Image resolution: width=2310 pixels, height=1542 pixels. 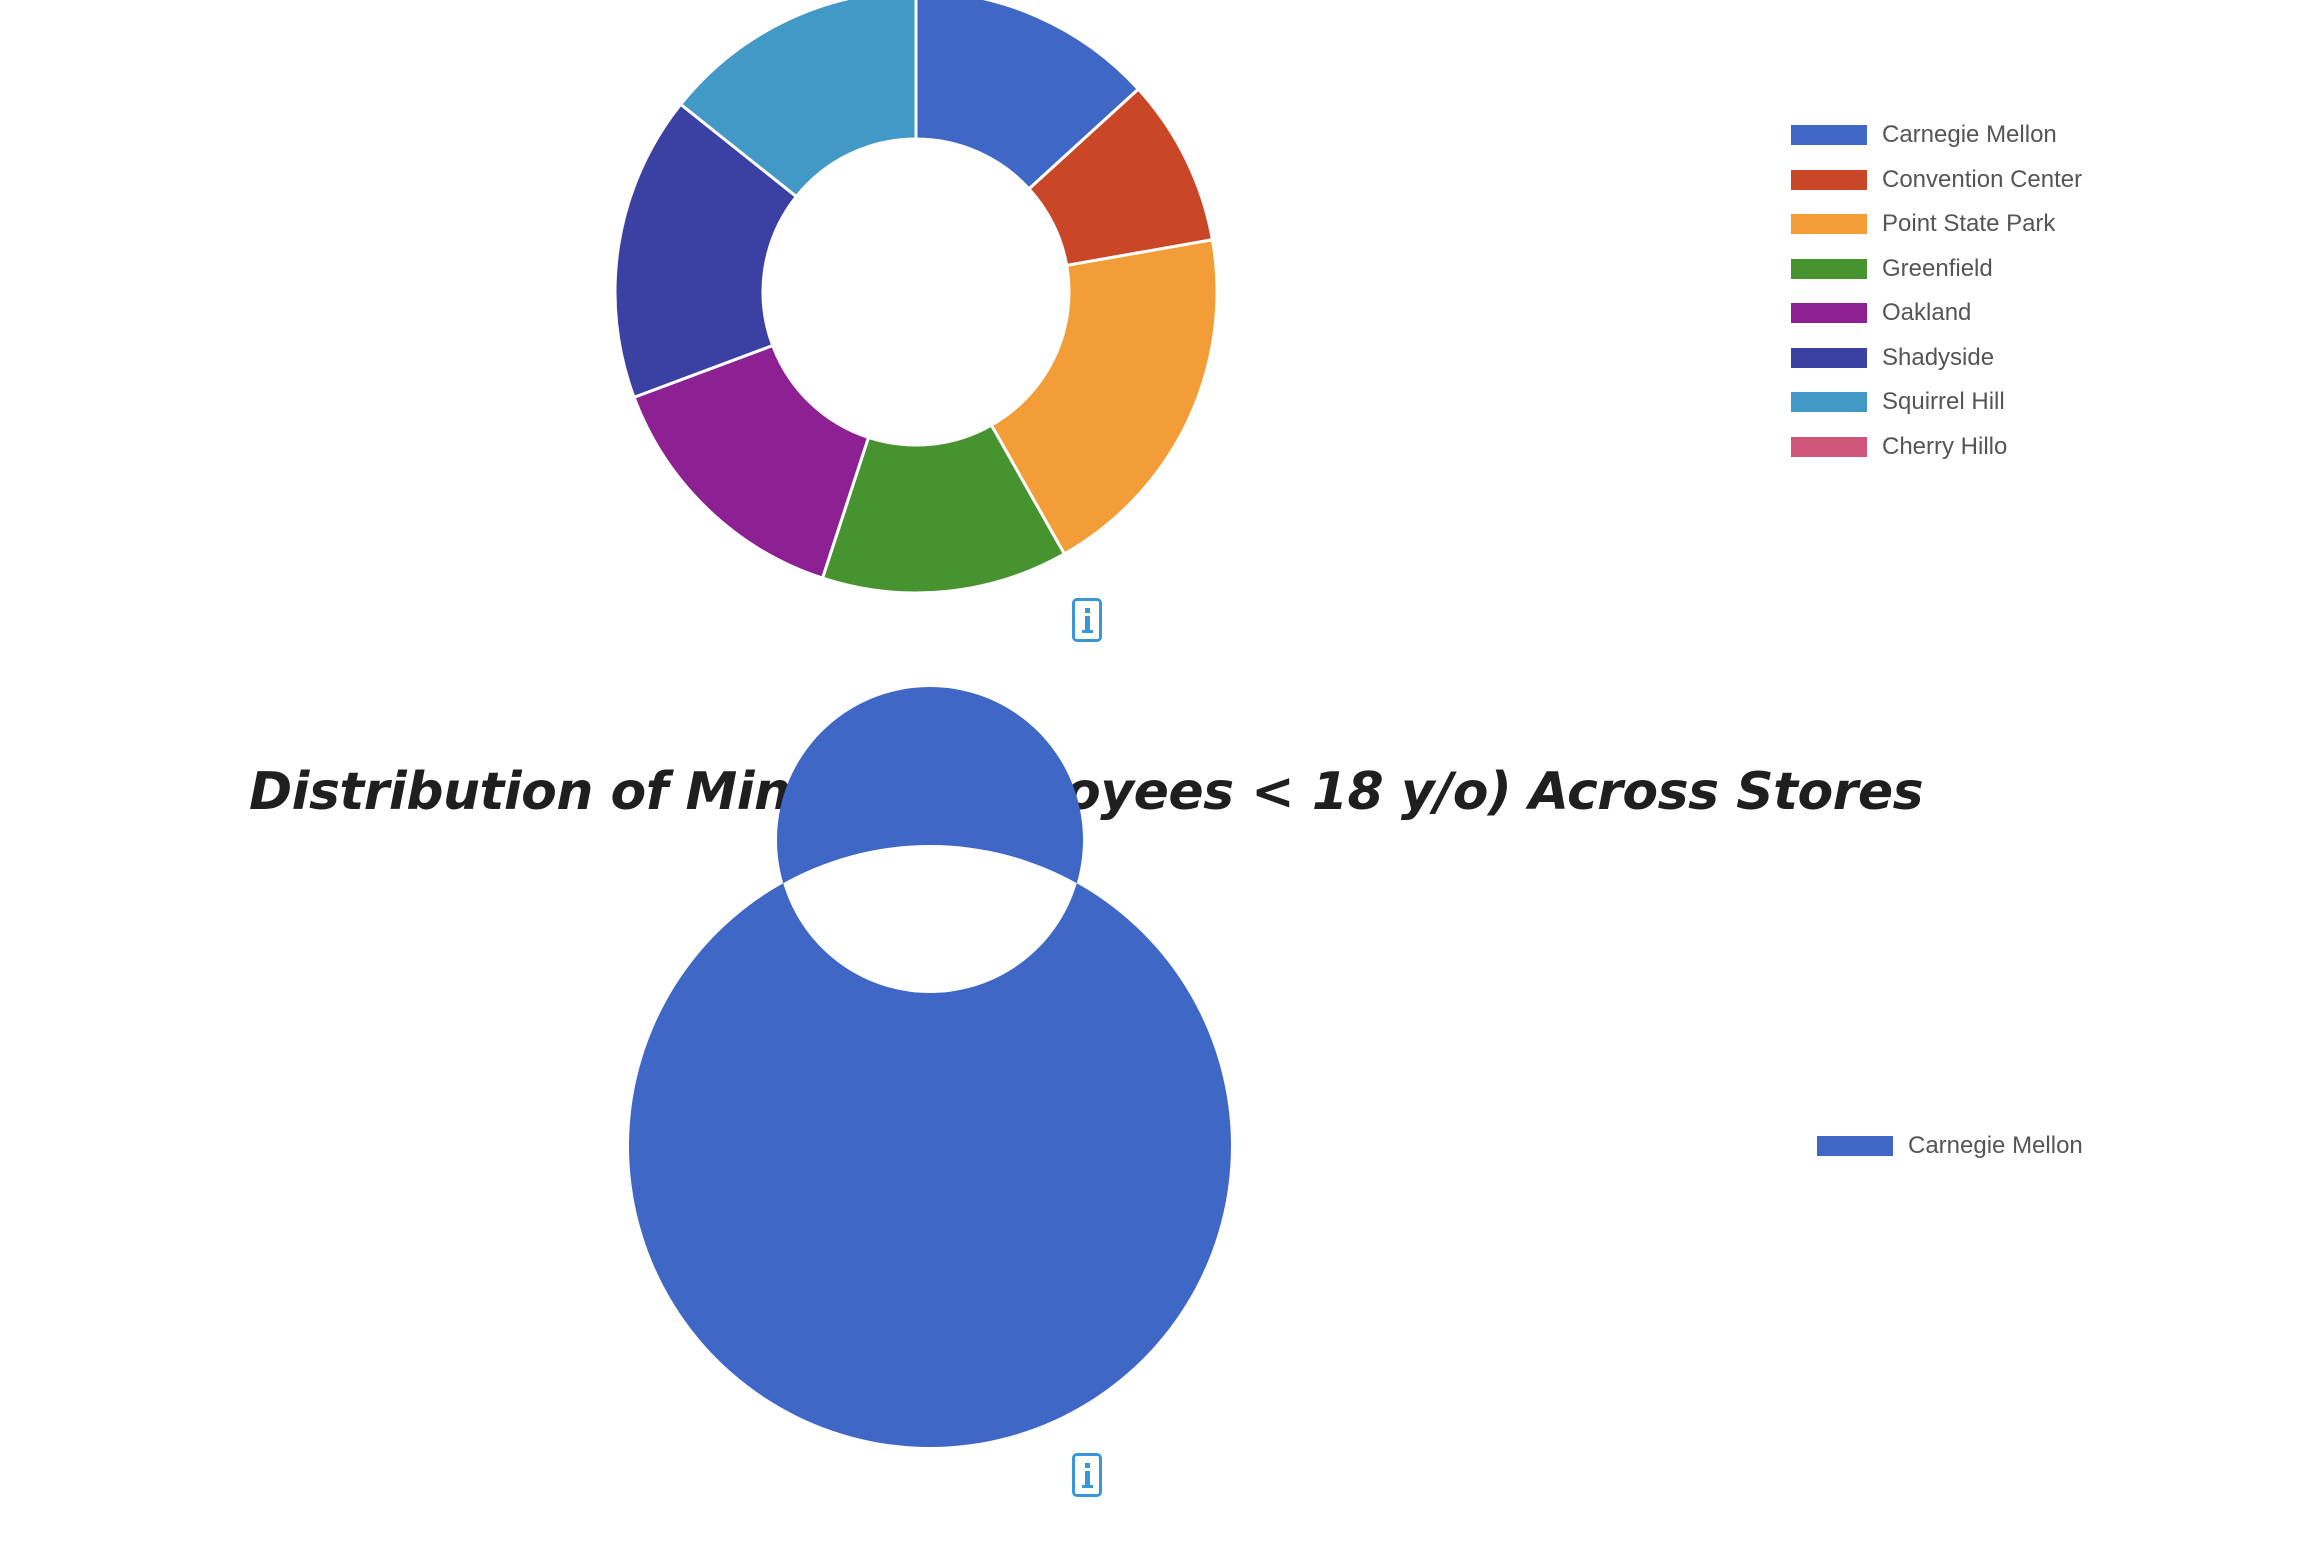 I want to click on legend-item-cherry-hillo: Cherry Hillo, so click(x=1936, y=447).